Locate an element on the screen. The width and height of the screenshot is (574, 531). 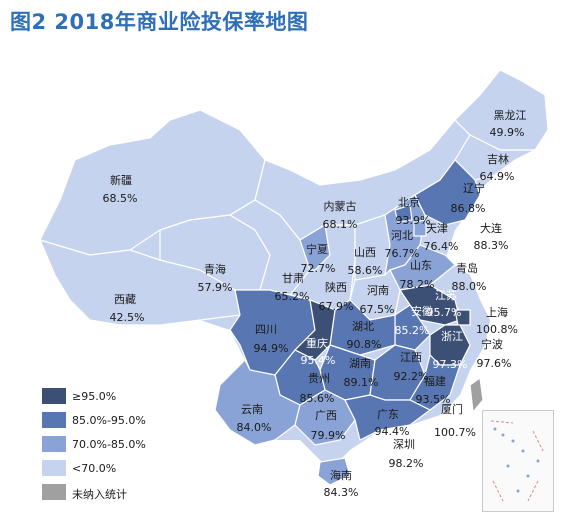
region-beijing is located at coordinates (403, 213).